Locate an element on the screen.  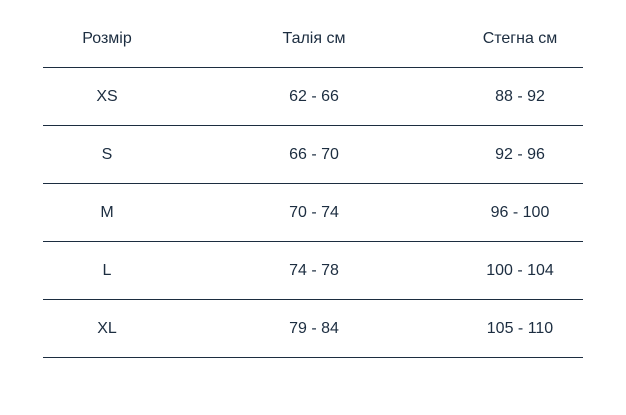
cell-size: S is located at coordinates (107, 154).